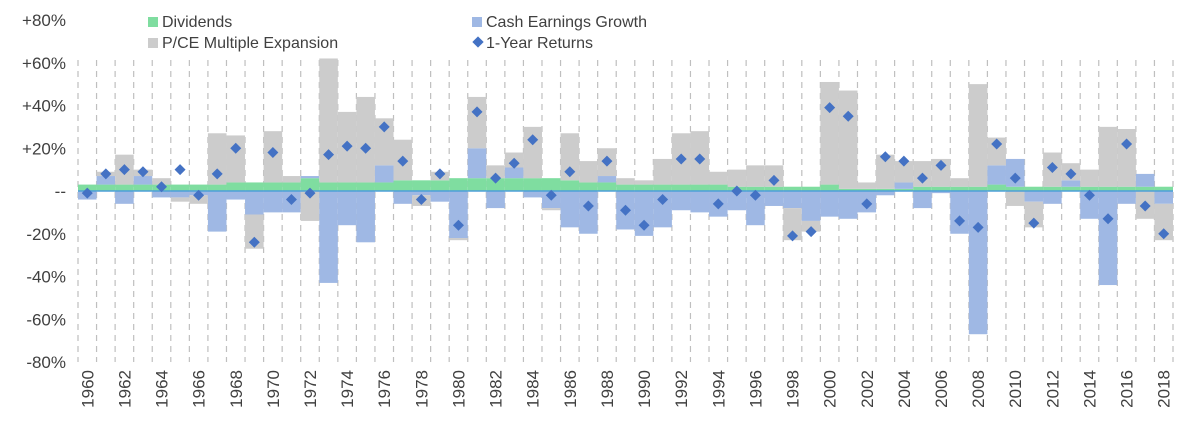 The width and height of the screenshot is (1179, 433). Describe the element at coordinates (44, 63) in the screenshot. I see `y-tick-label: +60%` at that location.